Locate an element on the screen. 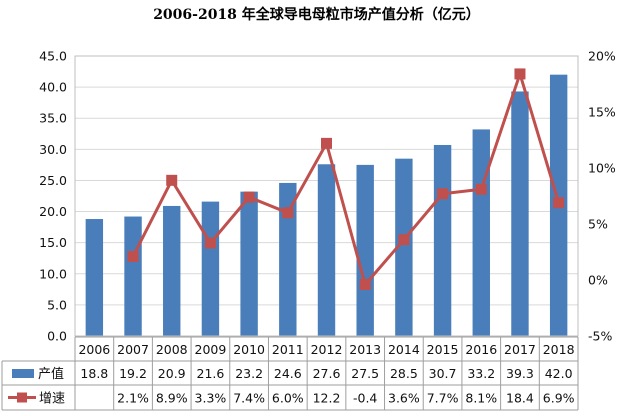  x-tick-label: 2015 is located at coordinates (443, 349).